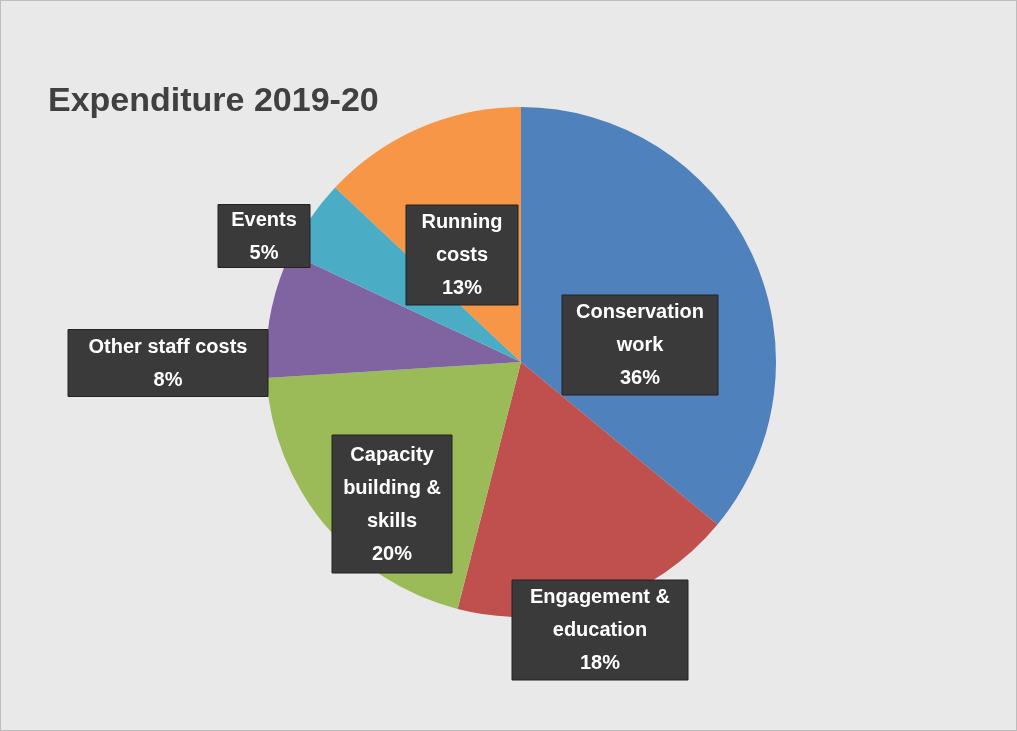 The image size is (1017, 731). Describe the element at coordinates (462, 287) in the screenshot. I see `data-label: 13%` at that location.